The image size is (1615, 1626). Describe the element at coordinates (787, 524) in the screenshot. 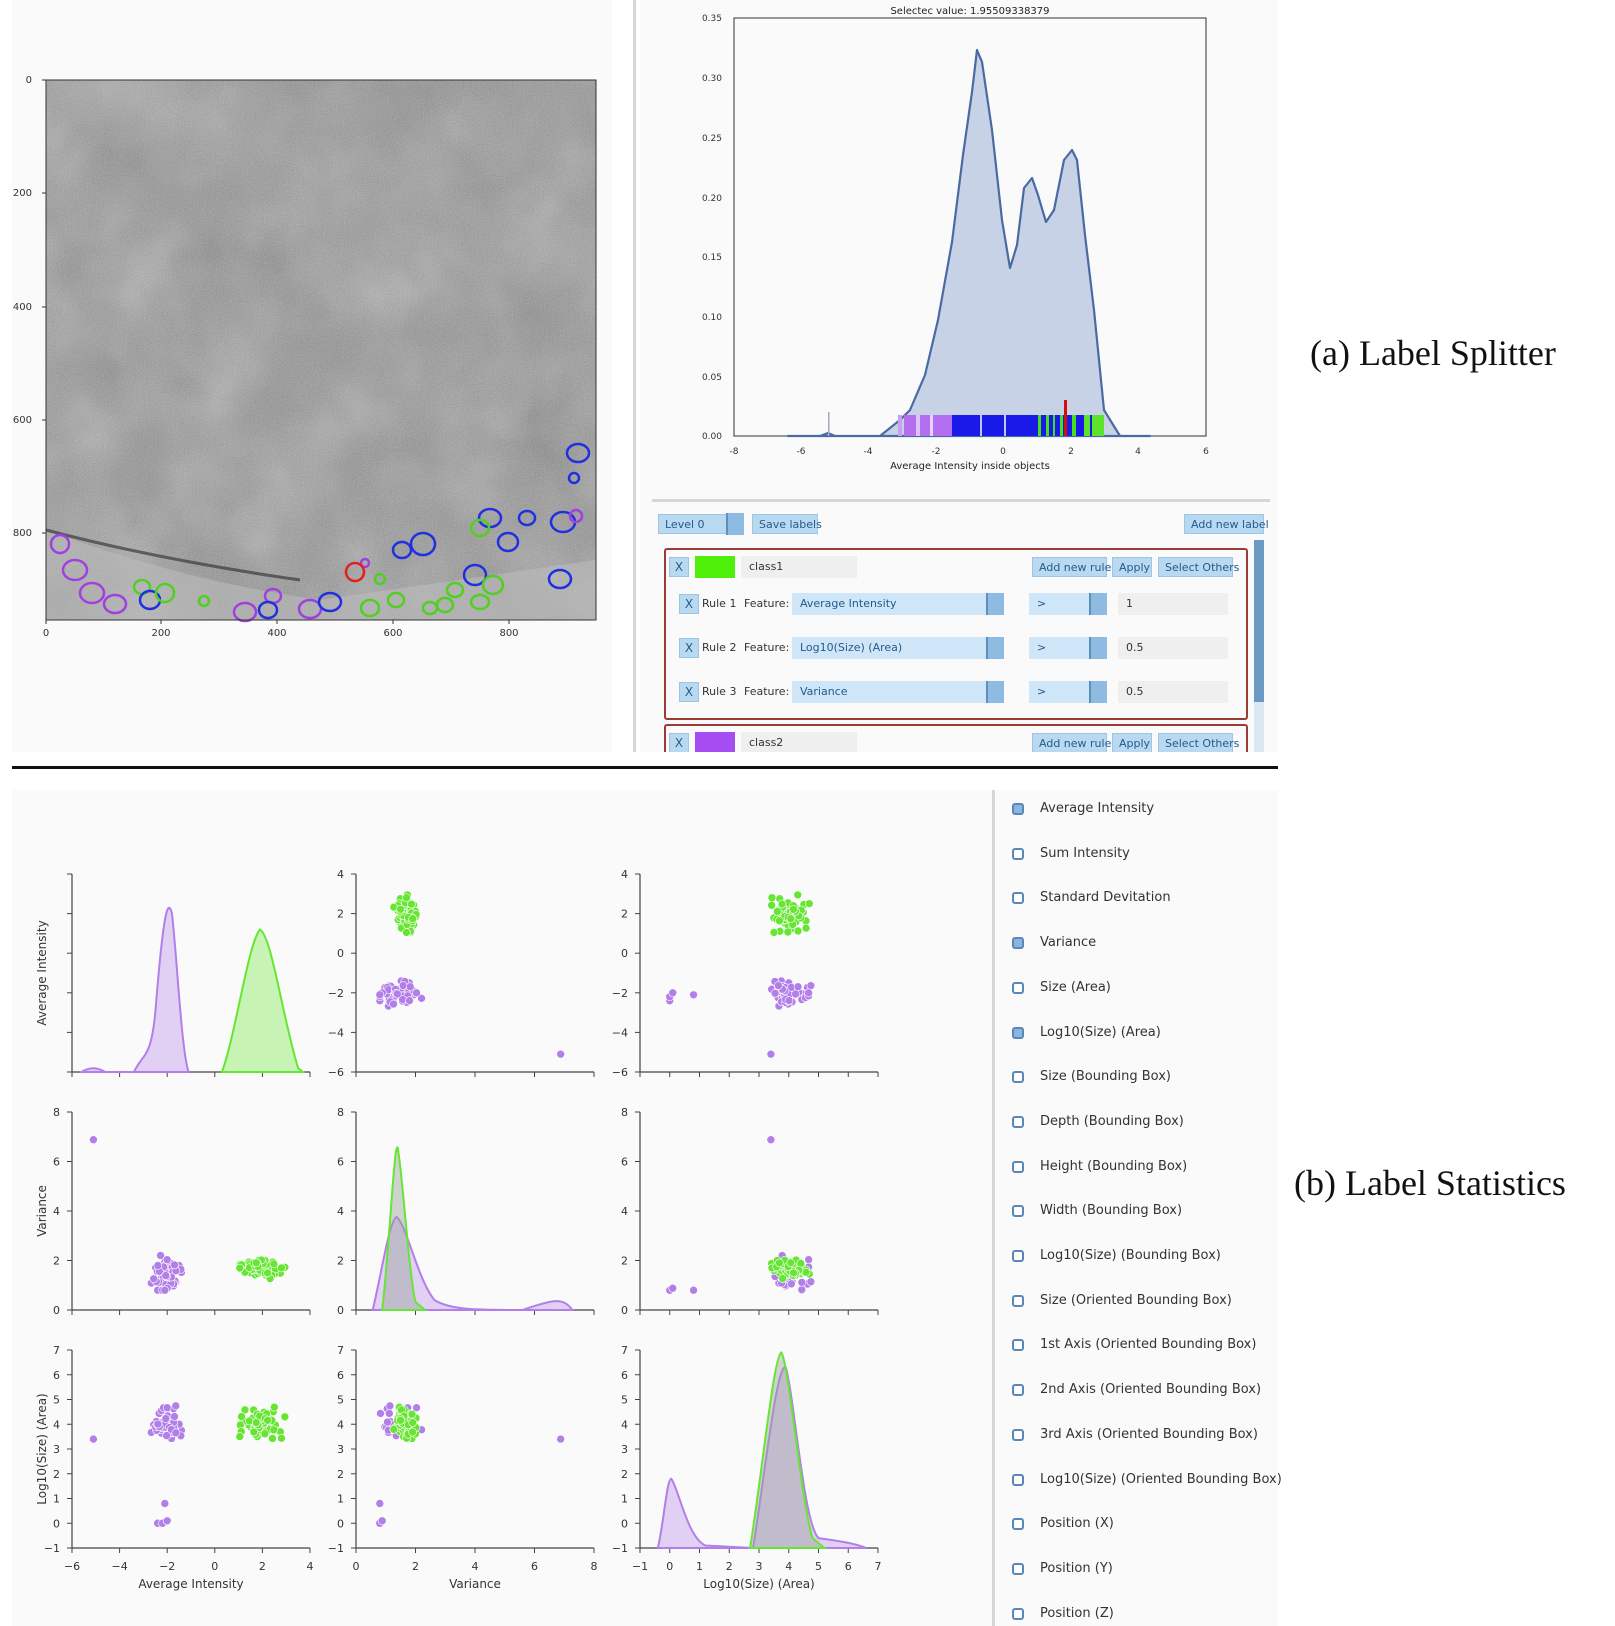

I see `save-labels-button: Save labels` at that location.